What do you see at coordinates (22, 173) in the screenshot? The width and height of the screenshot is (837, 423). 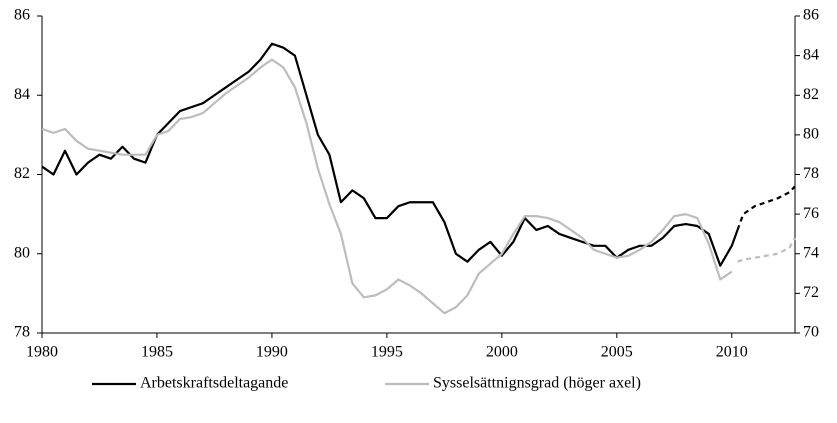 I see `y-tick-label: 82` at bounding box center [22, 173].